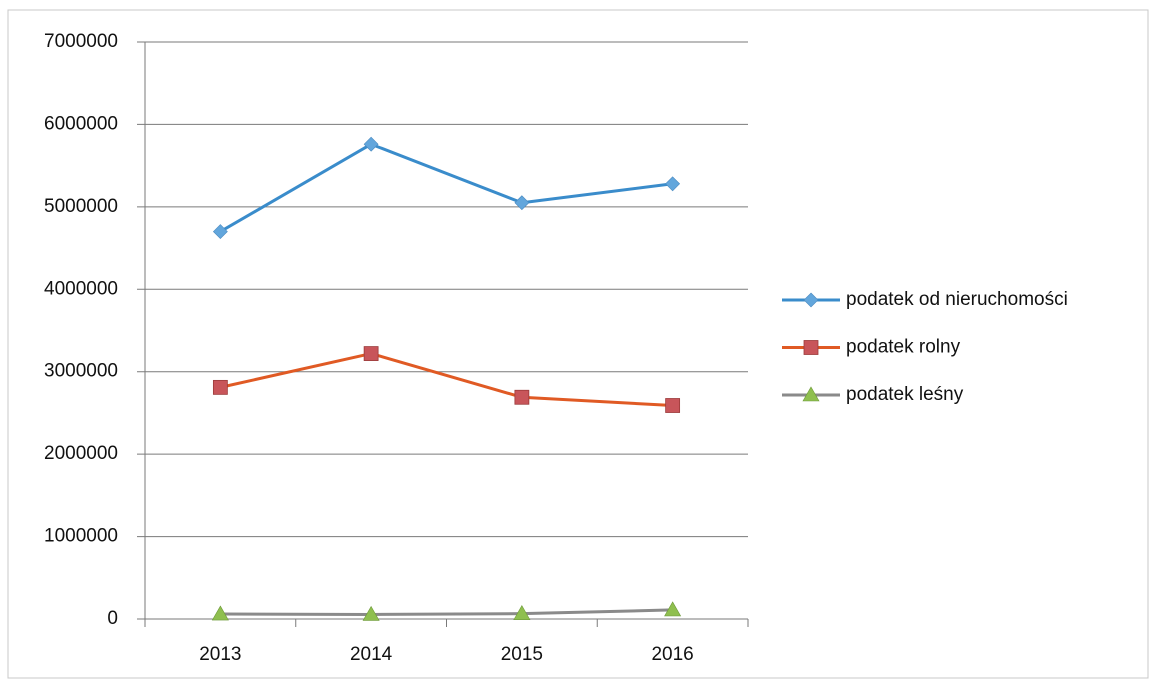 This screenshot has height=682, width=1152. What do you see at coordinates (81, 453) in the screenshot?
I see `y-tick-label: 2000000` at bounding box center [81, 453].